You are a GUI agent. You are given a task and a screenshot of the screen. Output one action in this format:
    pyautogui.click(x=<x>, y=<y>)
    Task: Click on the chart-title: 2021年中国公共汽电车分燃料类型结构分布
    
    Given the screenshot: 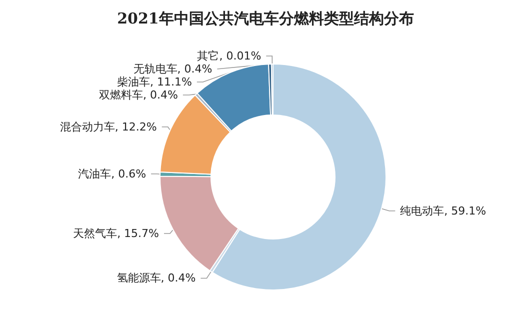 What is the action you would take?
    pyautogui.click(x=265, y=19)
    